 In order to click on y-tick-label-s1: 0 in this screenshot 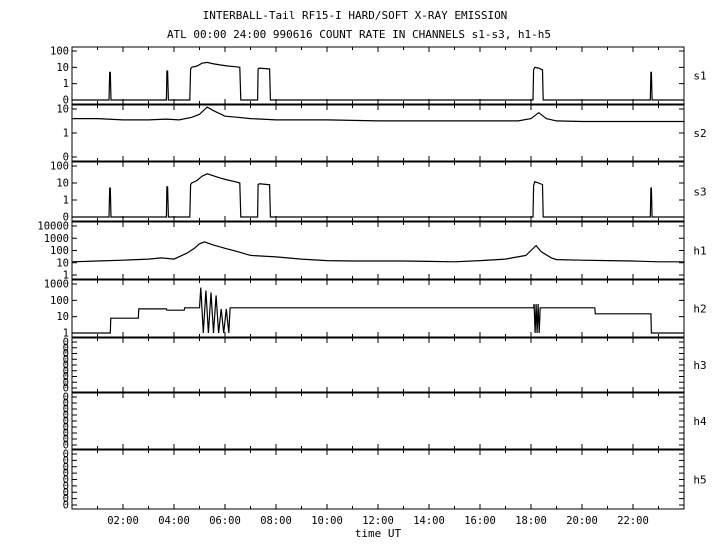, I will do `click(66, 101)`.